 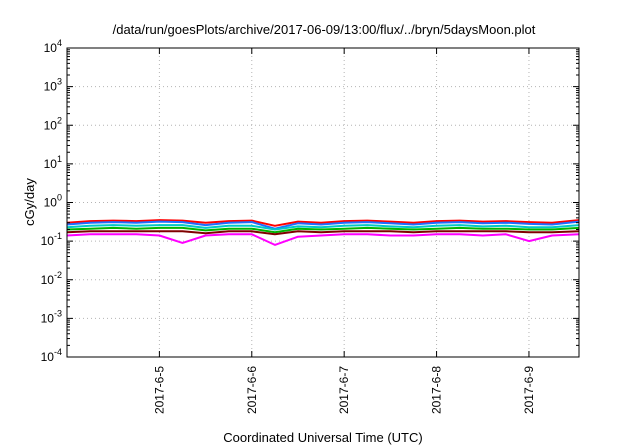 I want to click on y-tick-label: 10⁻², so click(x=51, y=278).